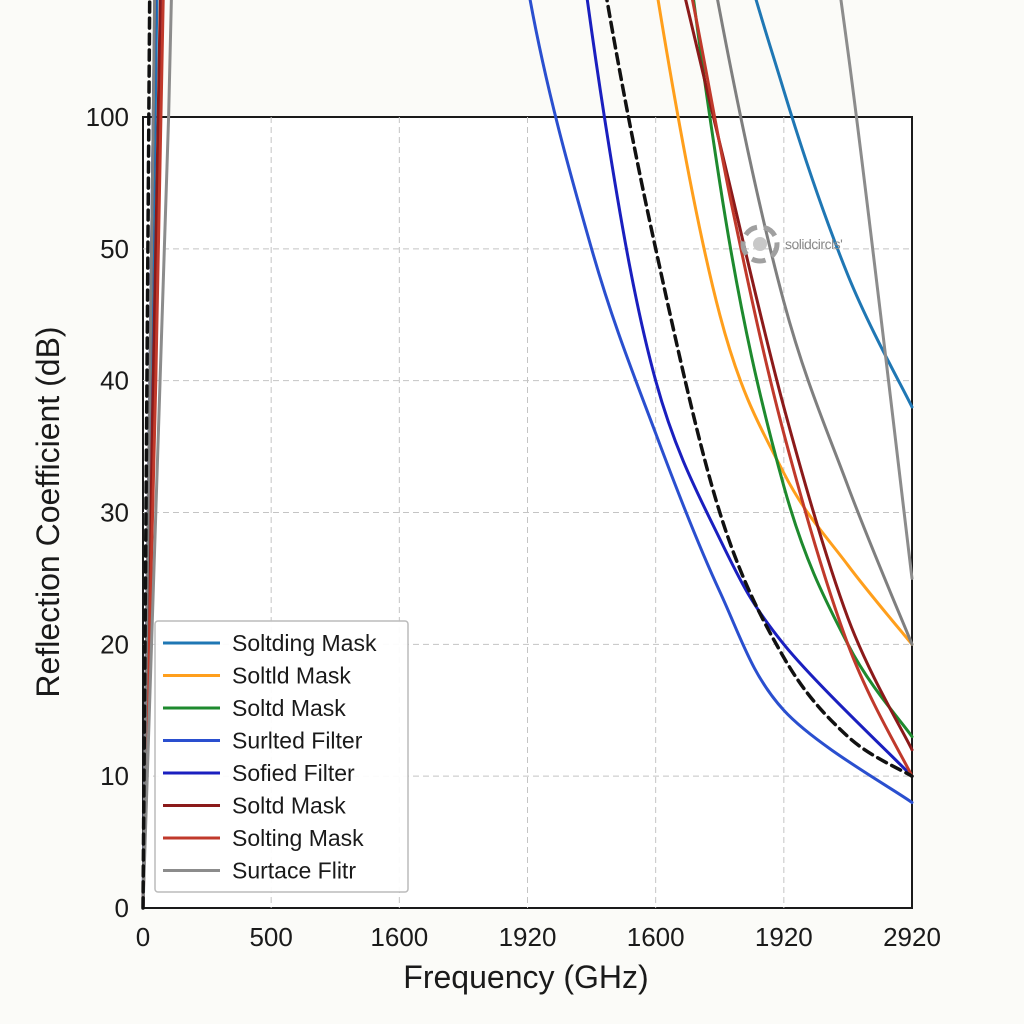 This screenshot has width=1024, height=1024. What do you see at coordinates (270, 937) in the screenshot?
I see `x-tick-label: 500` at bounding box center [270, 937].